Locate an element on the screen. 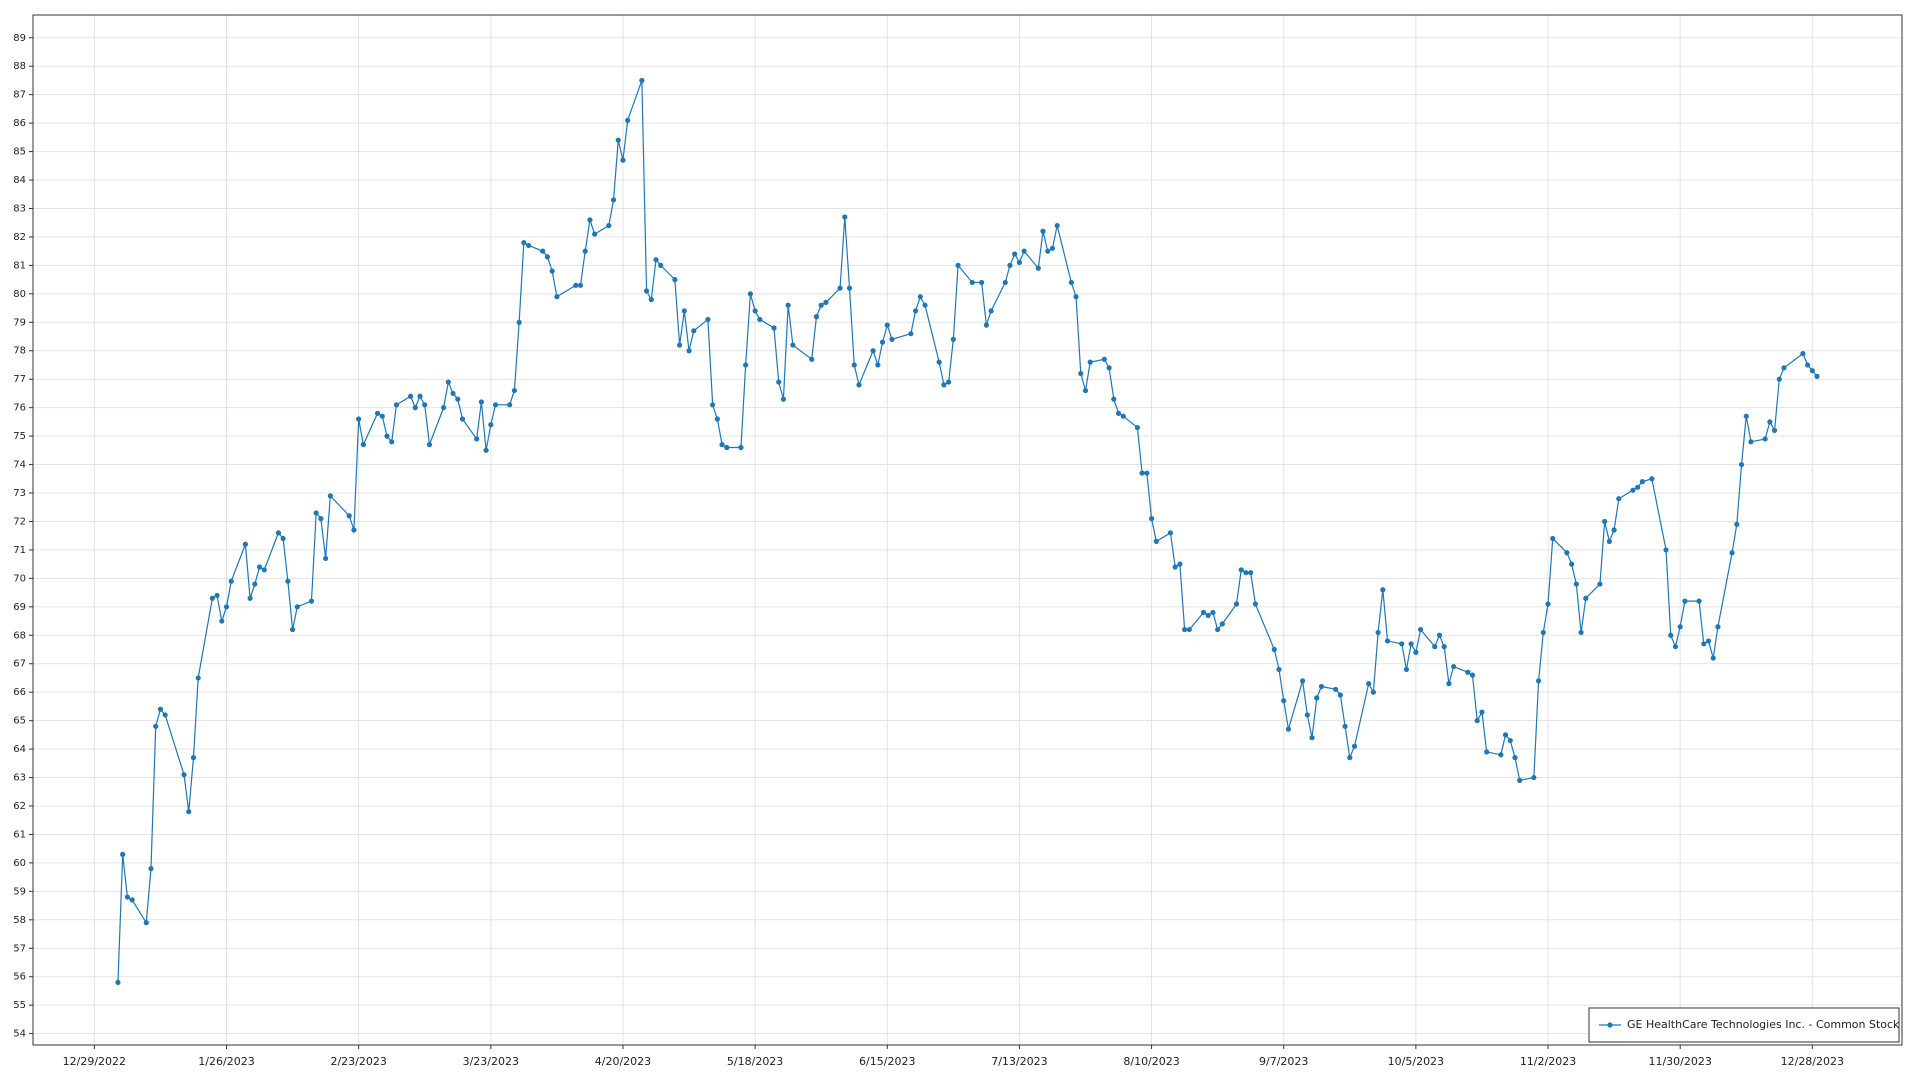 Image resolution: width=1920 pixels, height=1080 pixels. y-tick-label: 69 is located at coordinates (19, 607).